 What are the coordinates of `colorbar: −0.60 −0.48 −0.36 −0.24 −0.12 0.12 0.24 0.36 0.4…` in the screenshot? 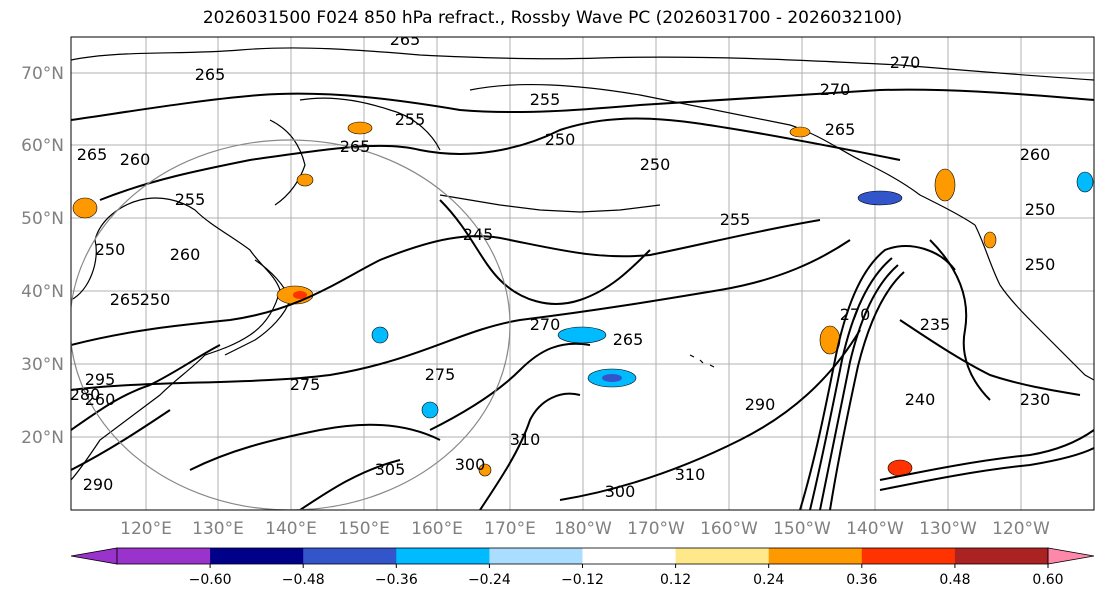 It's located at (582, 567).